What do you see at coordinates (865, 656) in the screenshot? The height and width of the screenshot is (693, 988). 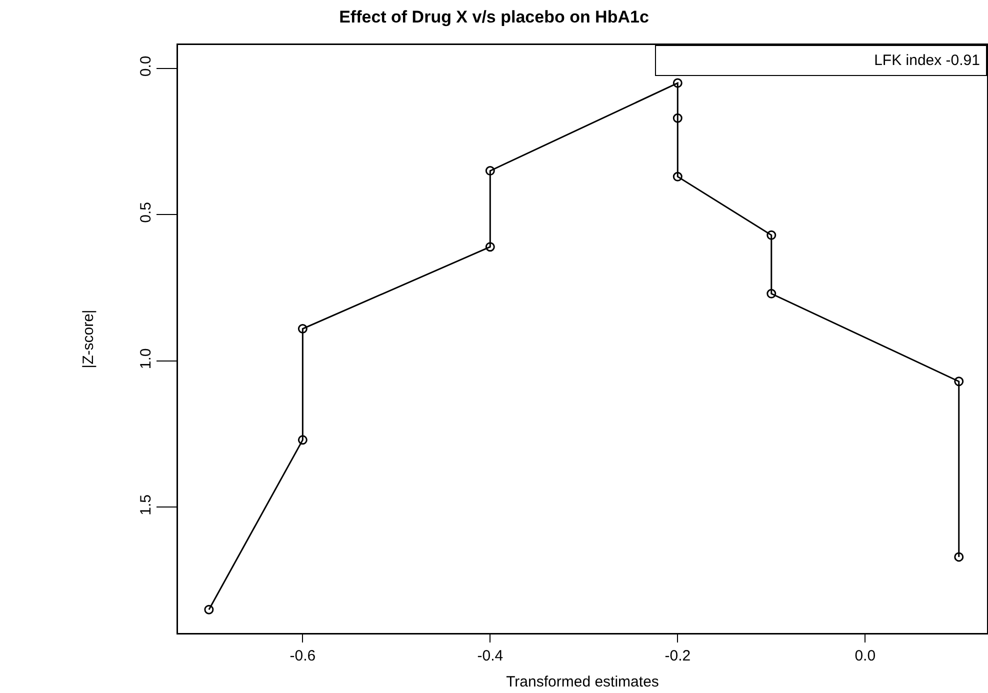 I see `x-tick-label: 0.0` at bounding box center [865, 656].